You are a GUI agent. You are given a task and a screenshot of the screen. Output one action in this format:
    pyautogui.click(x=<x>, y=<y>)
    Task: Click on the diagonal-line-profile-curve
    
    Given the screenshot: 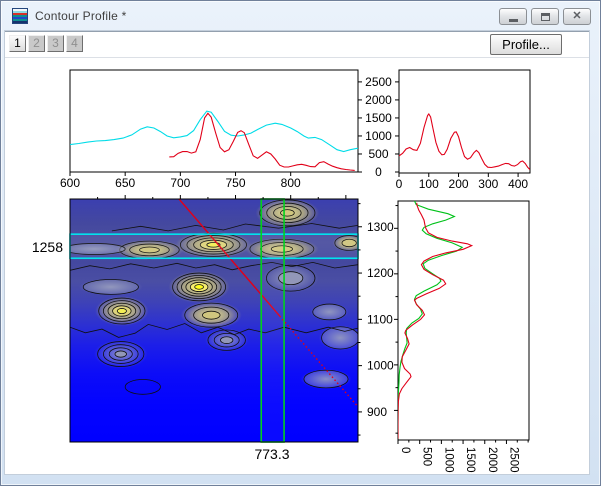 What is the action you would take?
    pyautogui.click(x=262, y=141)
    